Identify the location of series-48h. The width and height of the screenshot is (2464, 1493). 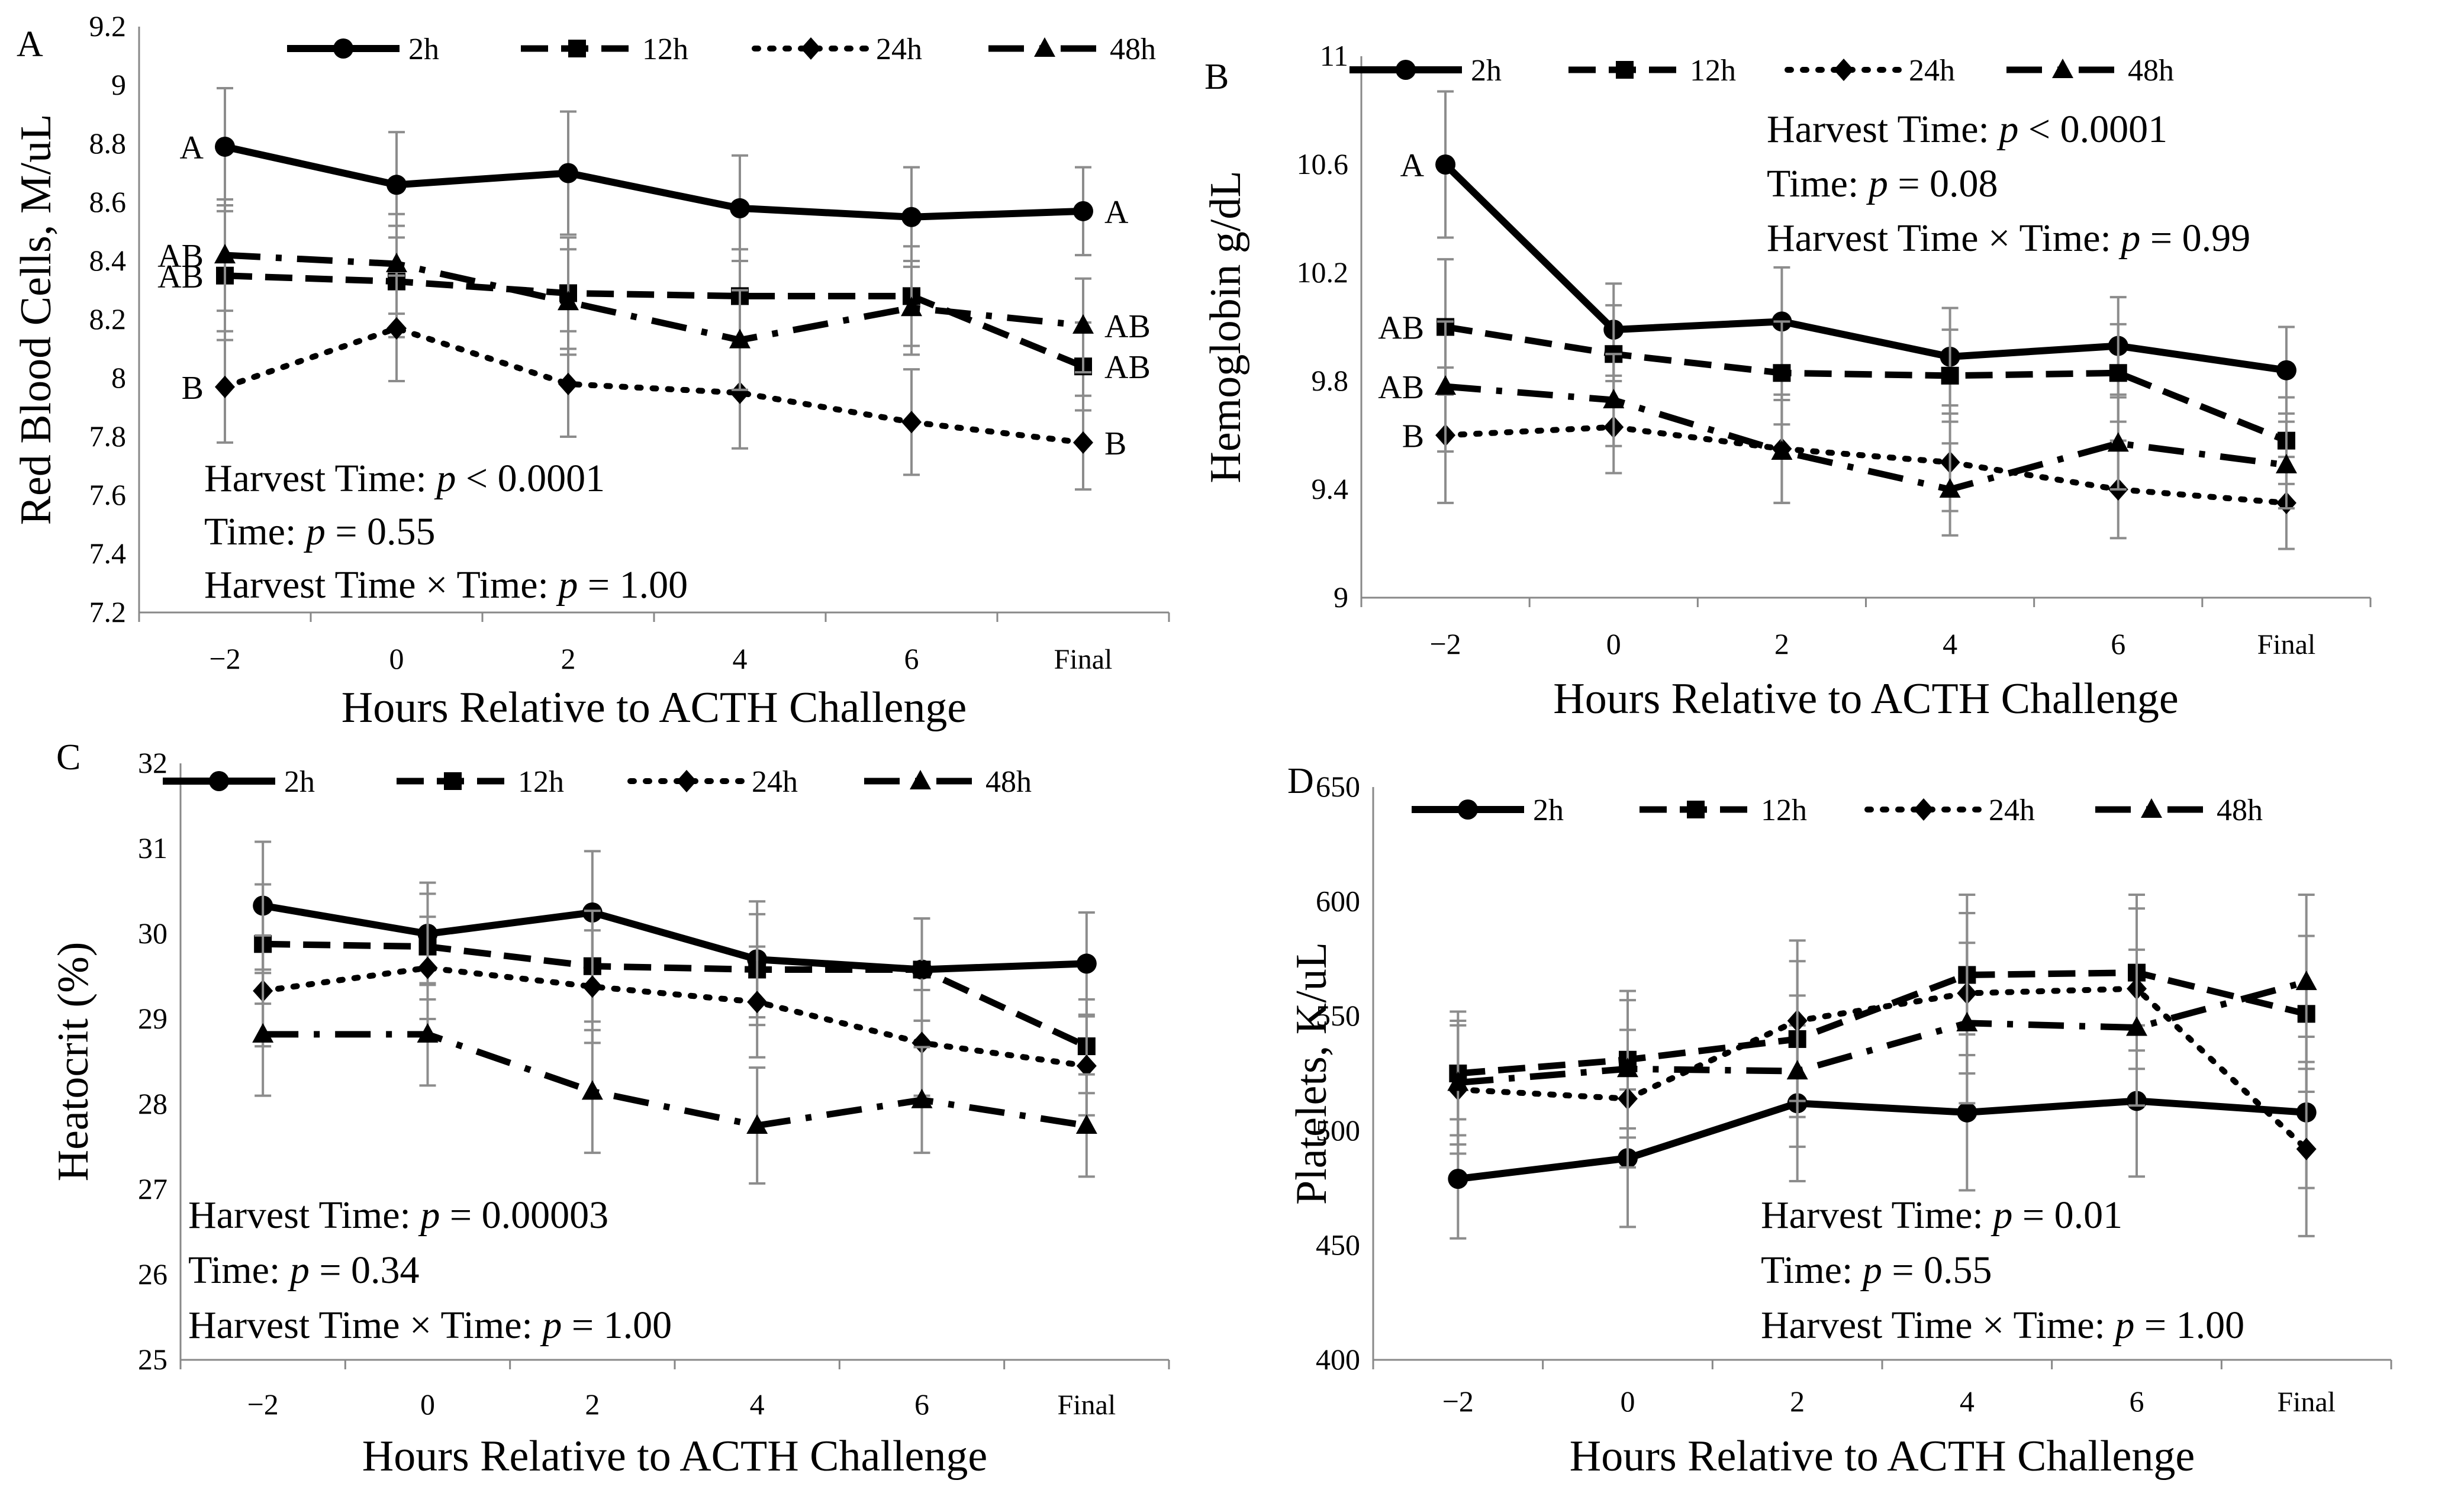
(1866, 428).